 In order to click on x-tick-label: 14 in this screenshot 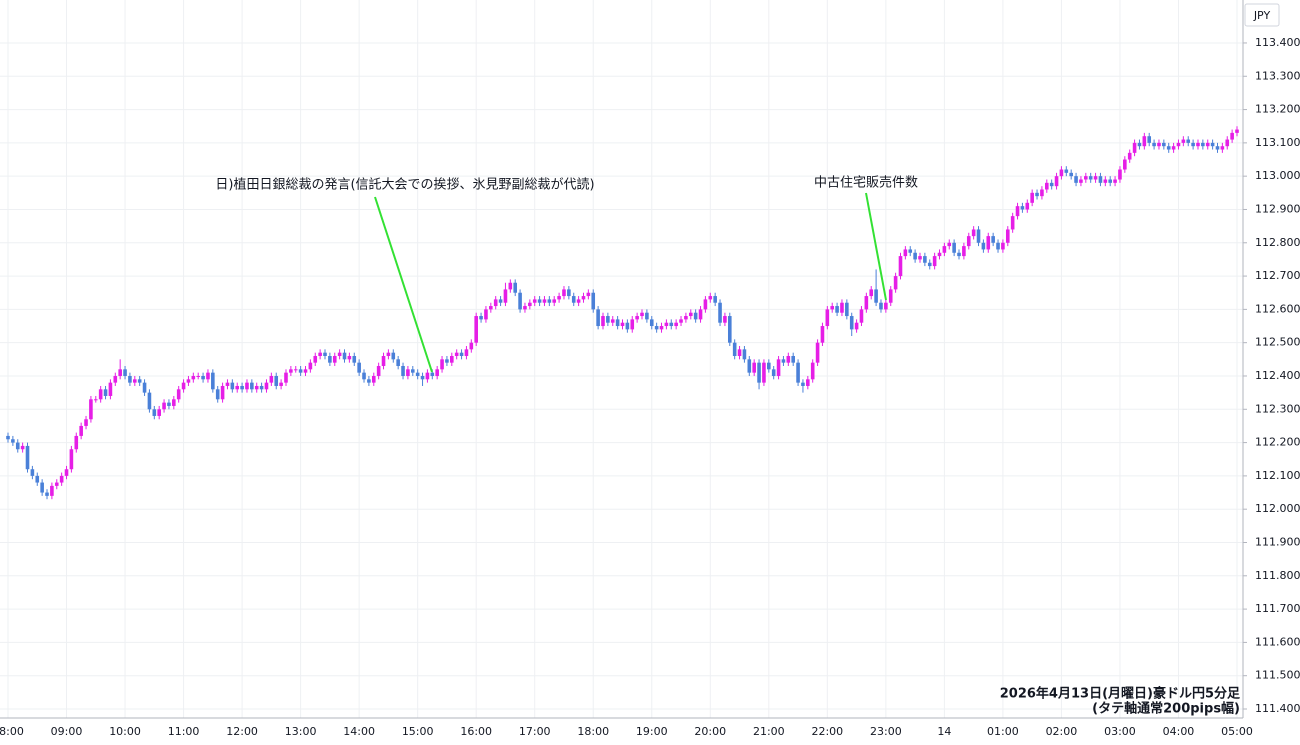, I will do `click(944, 731)`.